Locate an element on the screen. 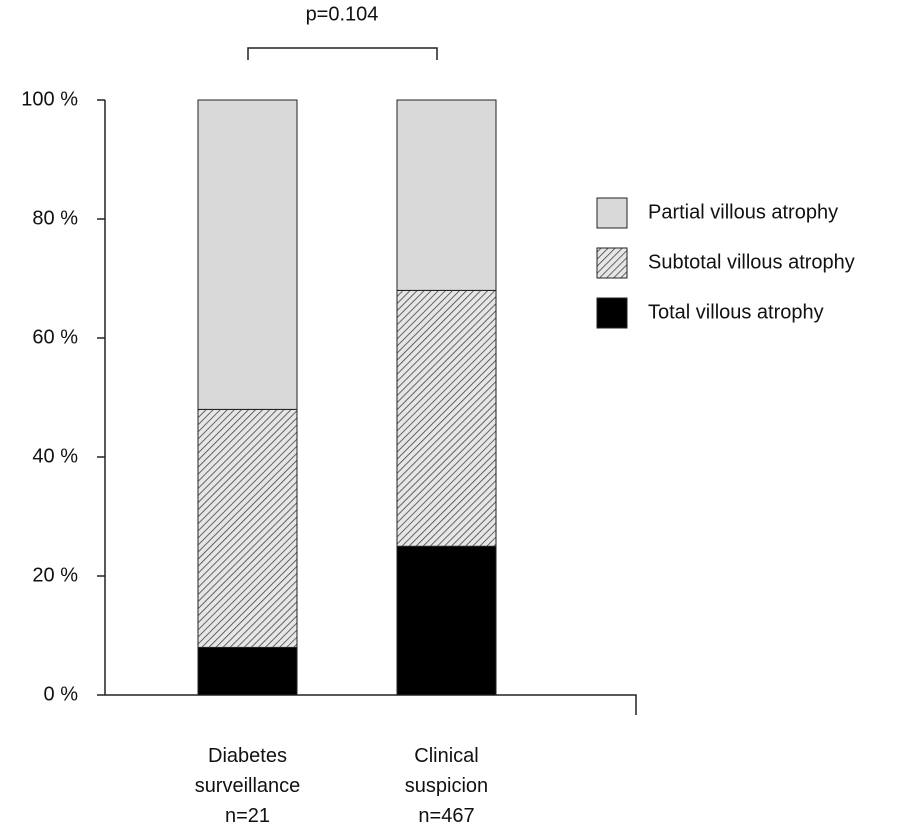 Image resolution: width=903 pixels, height=825 pixels. bracket is located at coordinates (342, 53).